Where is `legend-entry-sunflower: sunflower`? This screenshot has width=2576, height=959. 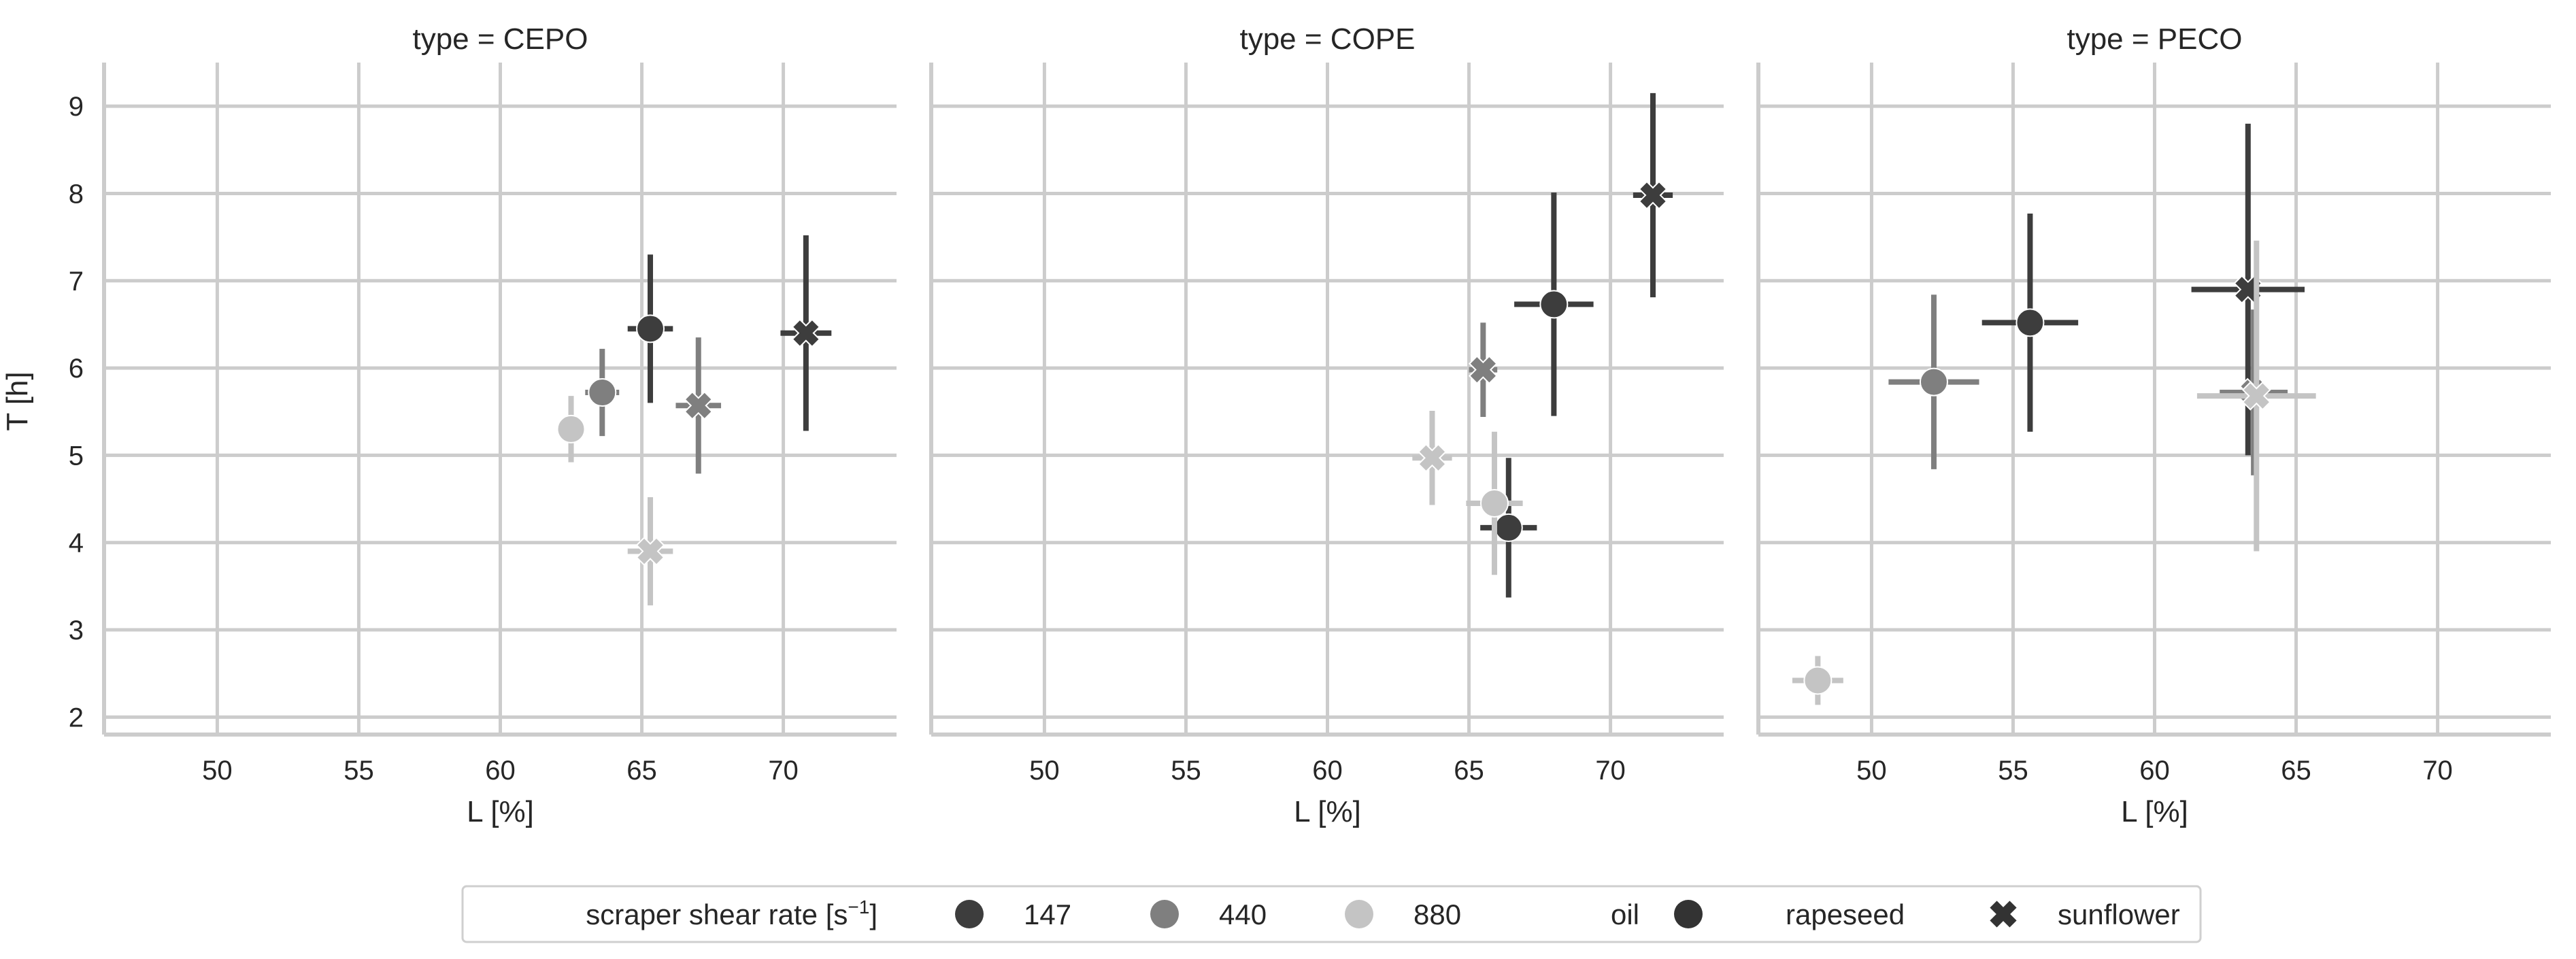 legend-entry-sunflower: sunflower is located at coordinates (2084, 914).